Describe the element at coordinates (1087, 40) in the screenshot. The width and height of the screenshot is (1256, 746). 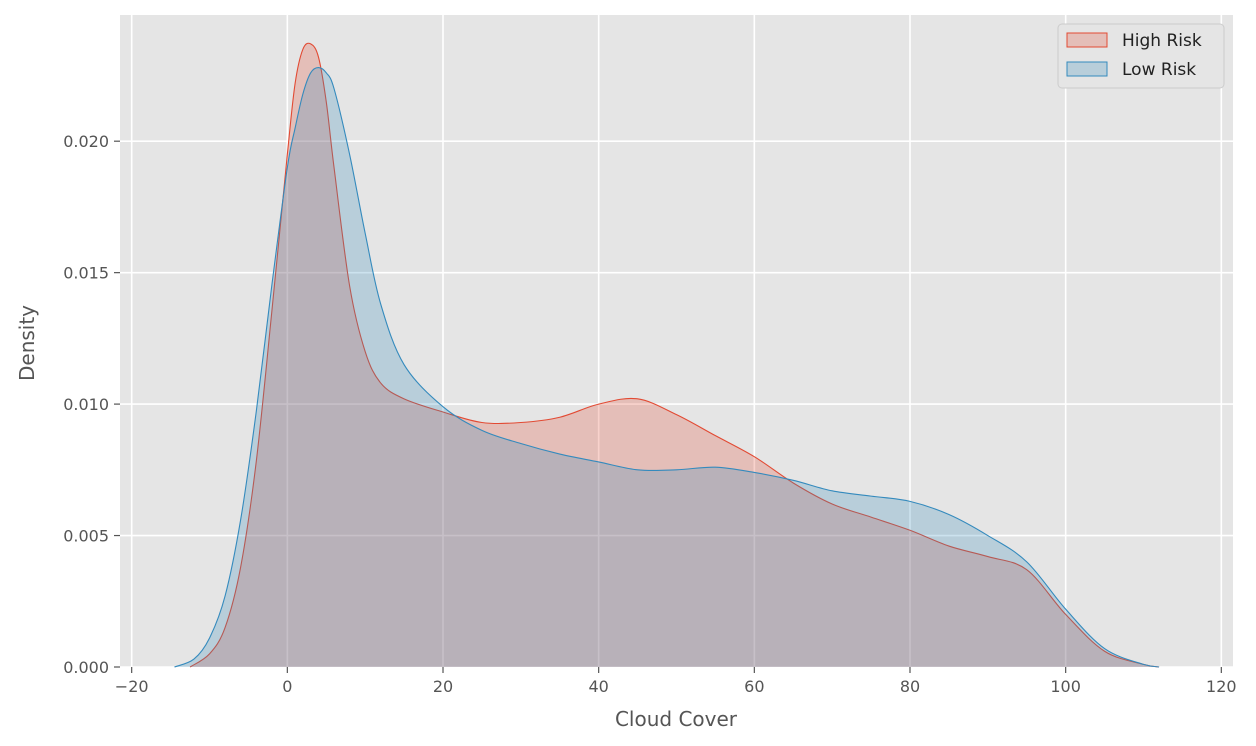
I see `legend-swatch-high-risk` at that location.